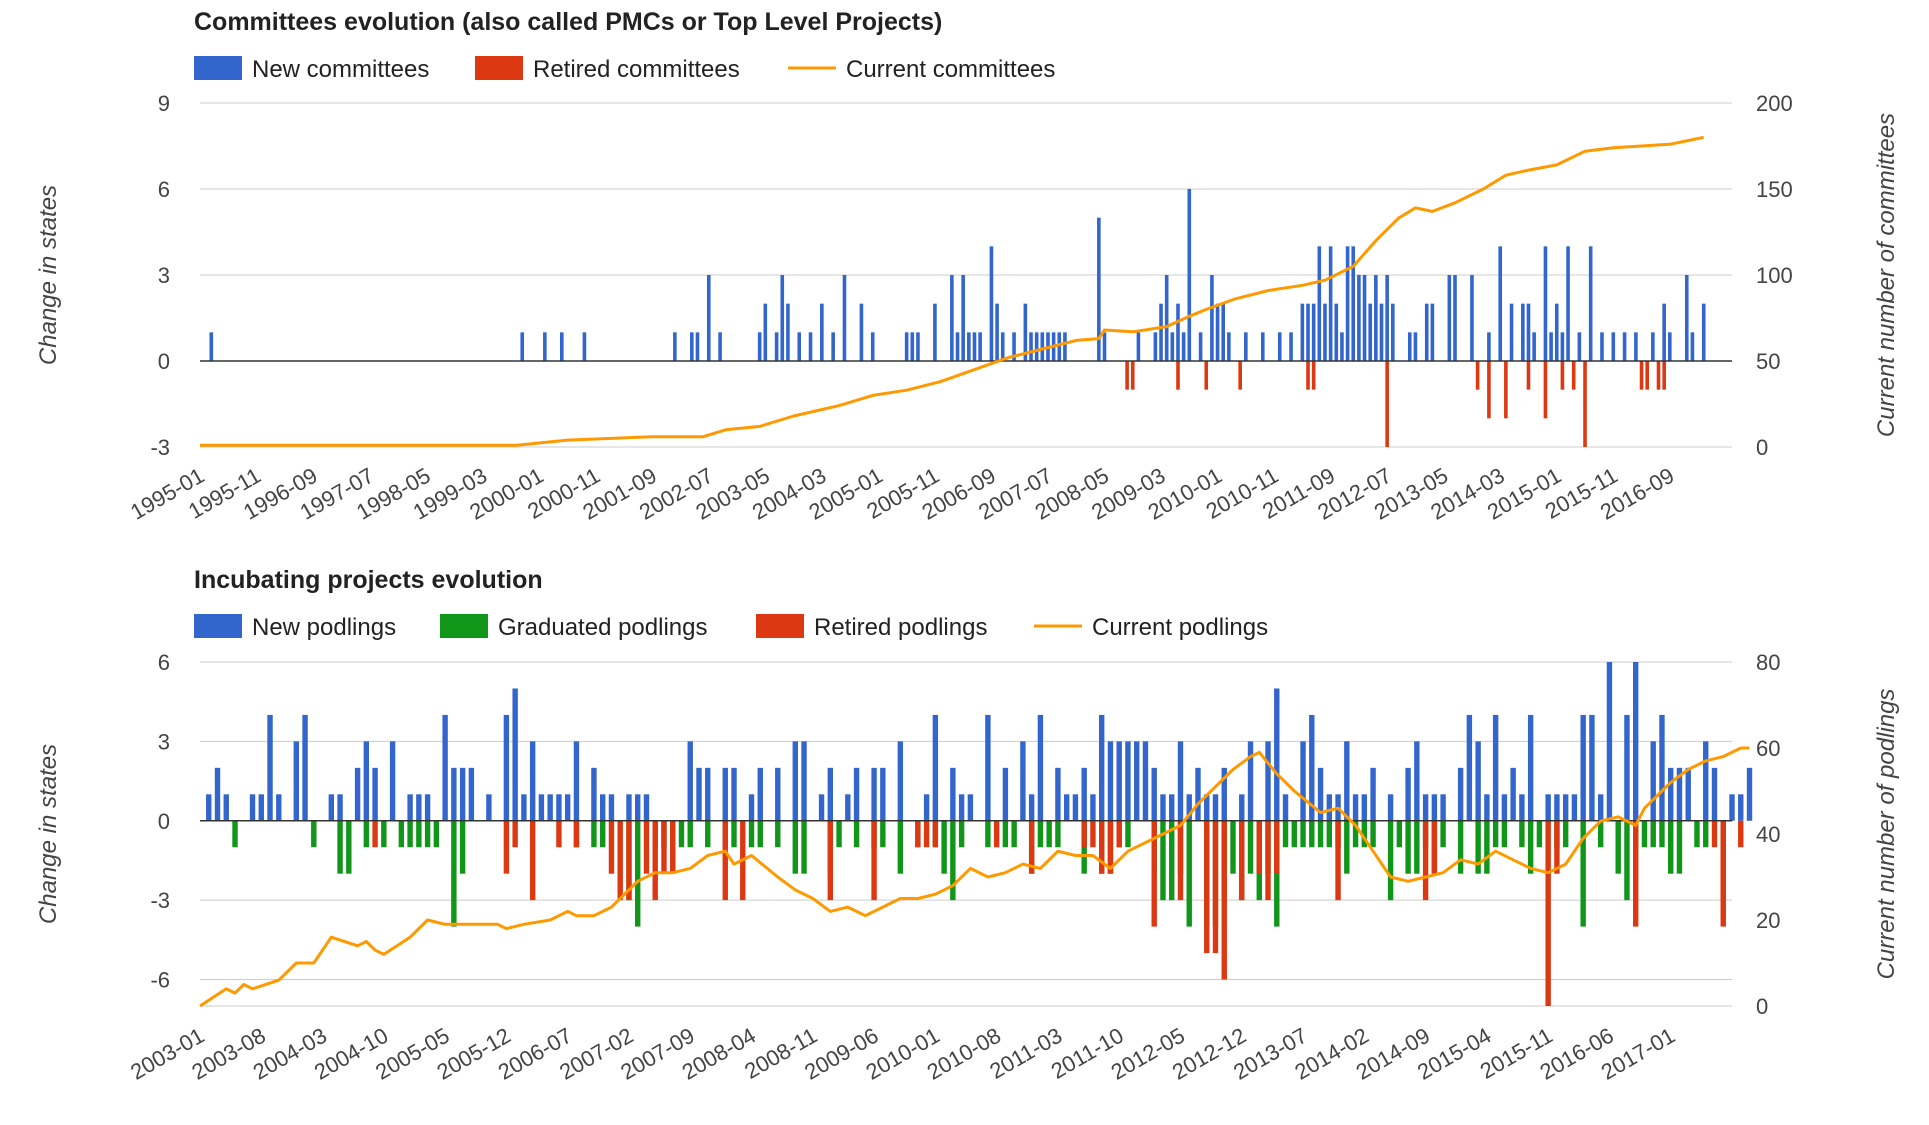 Image resolution: width=1929 pixels, height=1125 pixels. What do you see at coordinates (218, 68) in the screenshot?
I see `legend-swatch` at bounding box center [218, 68].